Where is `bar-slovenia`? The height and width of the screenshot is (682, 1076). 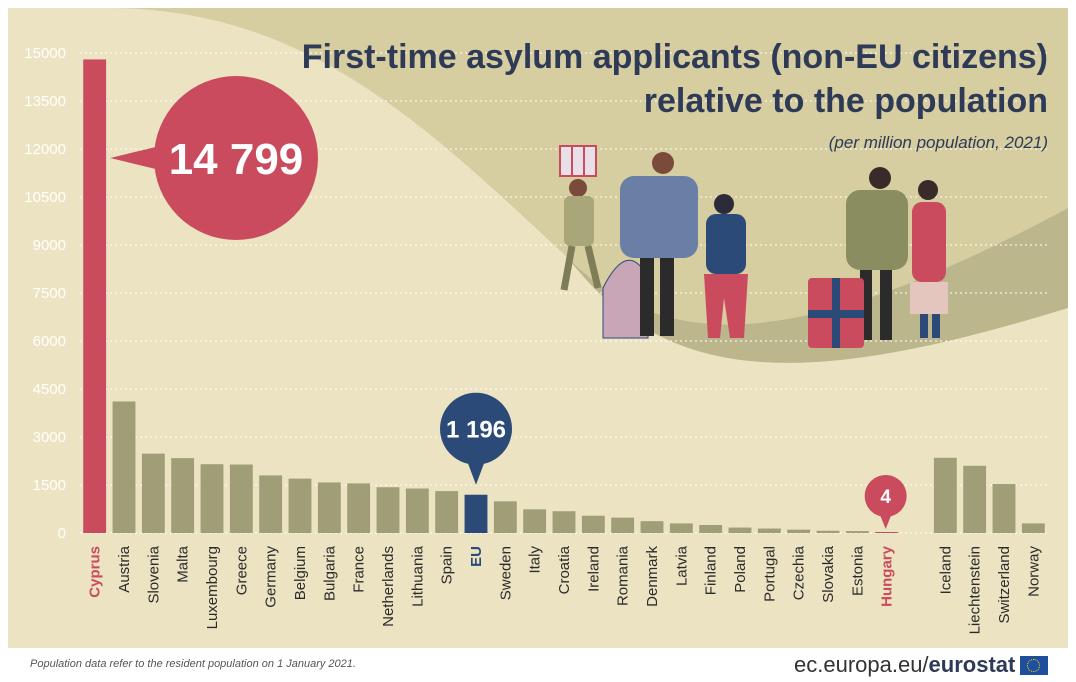 bar-slovenia is located at coordinates (153, 493).